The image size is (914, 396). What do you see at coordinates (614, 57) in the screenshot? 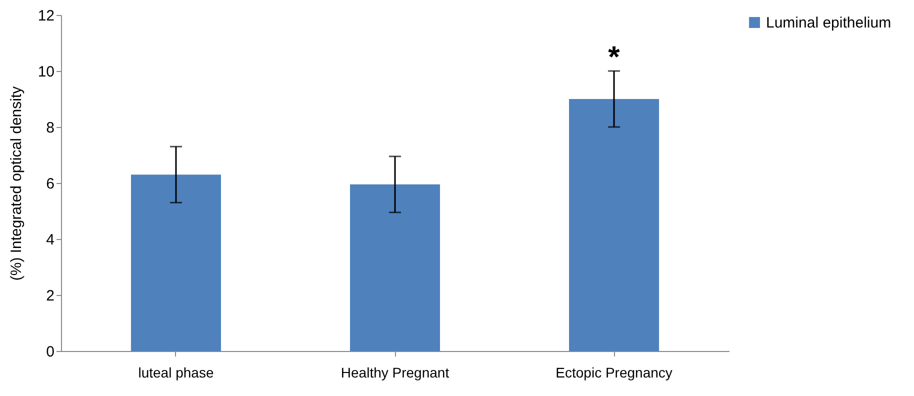
I see `annotation: *` at bounding box center [614, 57].